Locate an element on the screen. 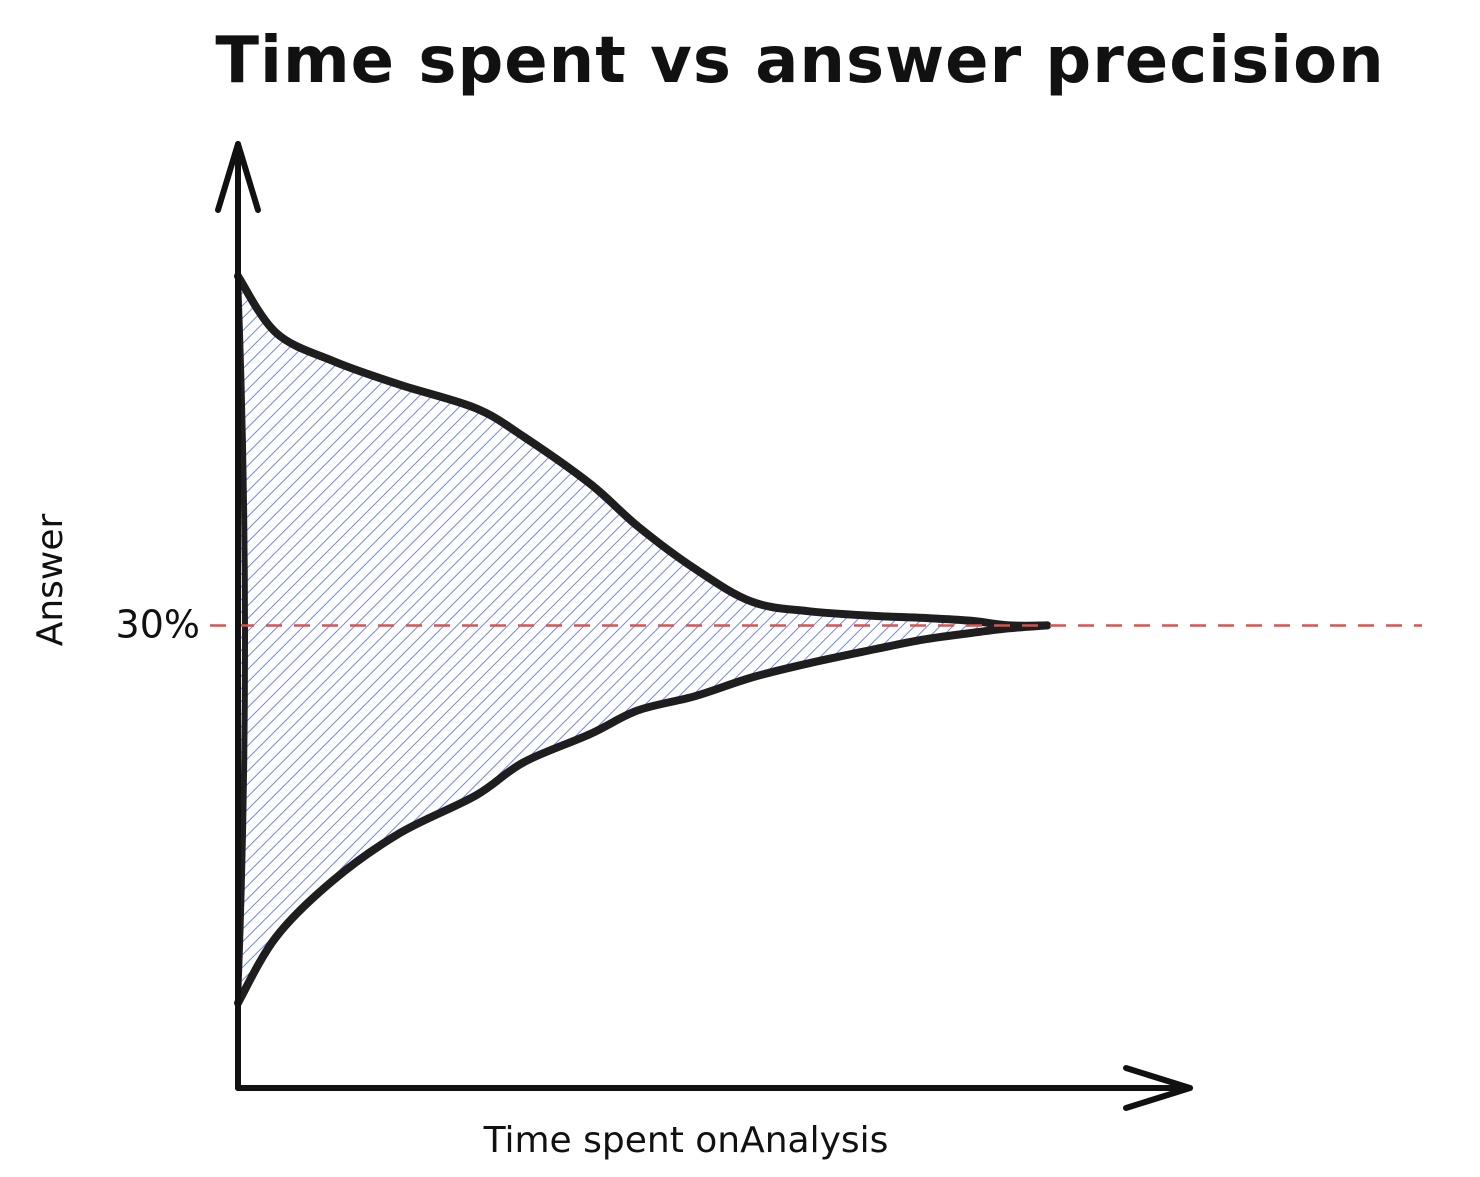 The height and width of the screenshot is (1177, 1480). reference-line-label: 30% is located at coordinates (158, 624).